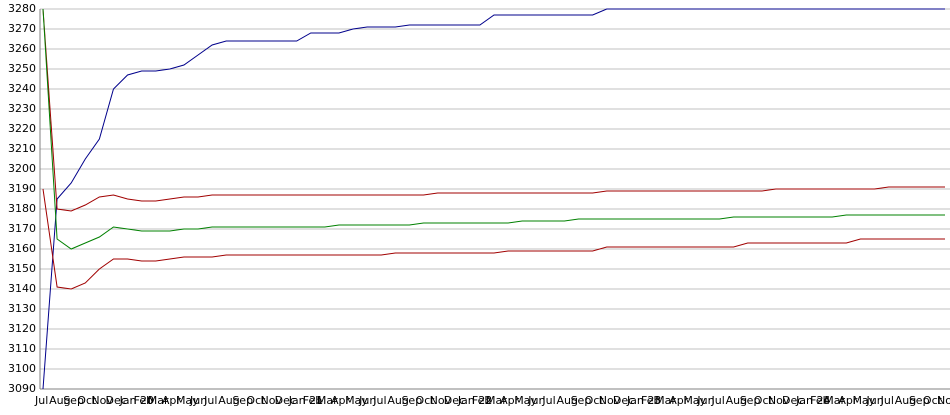 Image resolution: width=950 pixels, height=415 pixels. I want to click on x-tick-label: Jan 20, so click(136, 400).